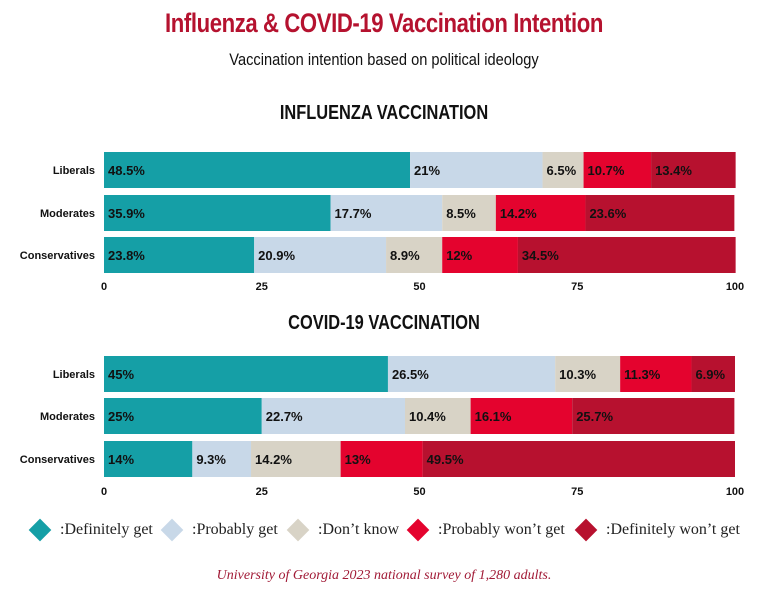 The width and height of the screenshot is (768, 601). I want to click on data-label-moderates-probably-get: 22.7%, so click(284, 416).